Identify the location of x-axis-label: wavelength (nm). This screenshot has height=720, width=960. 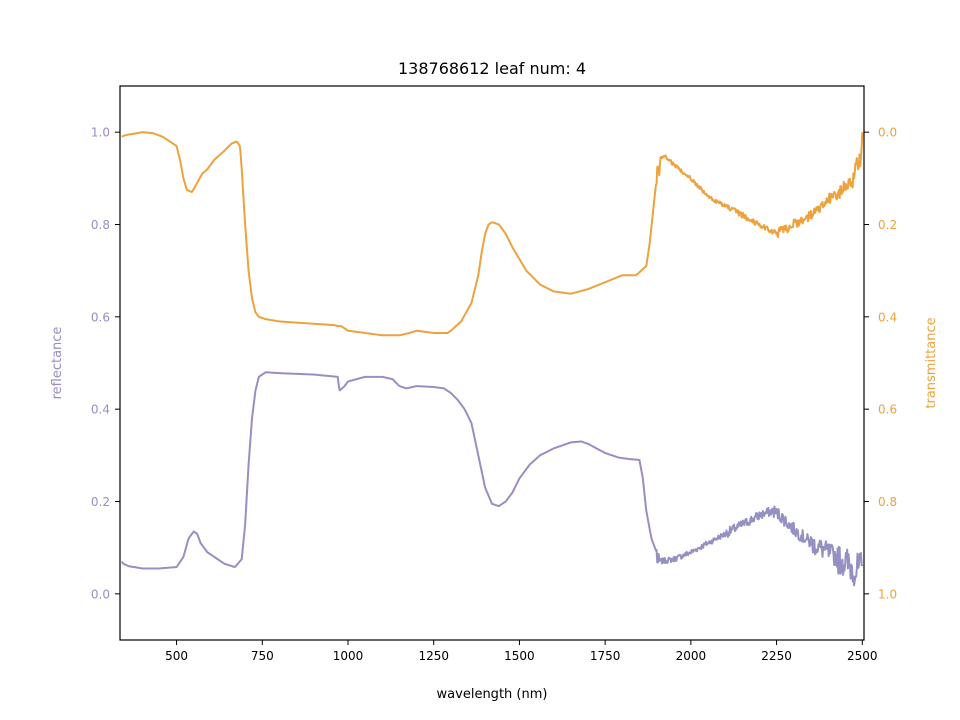
(492, 694).